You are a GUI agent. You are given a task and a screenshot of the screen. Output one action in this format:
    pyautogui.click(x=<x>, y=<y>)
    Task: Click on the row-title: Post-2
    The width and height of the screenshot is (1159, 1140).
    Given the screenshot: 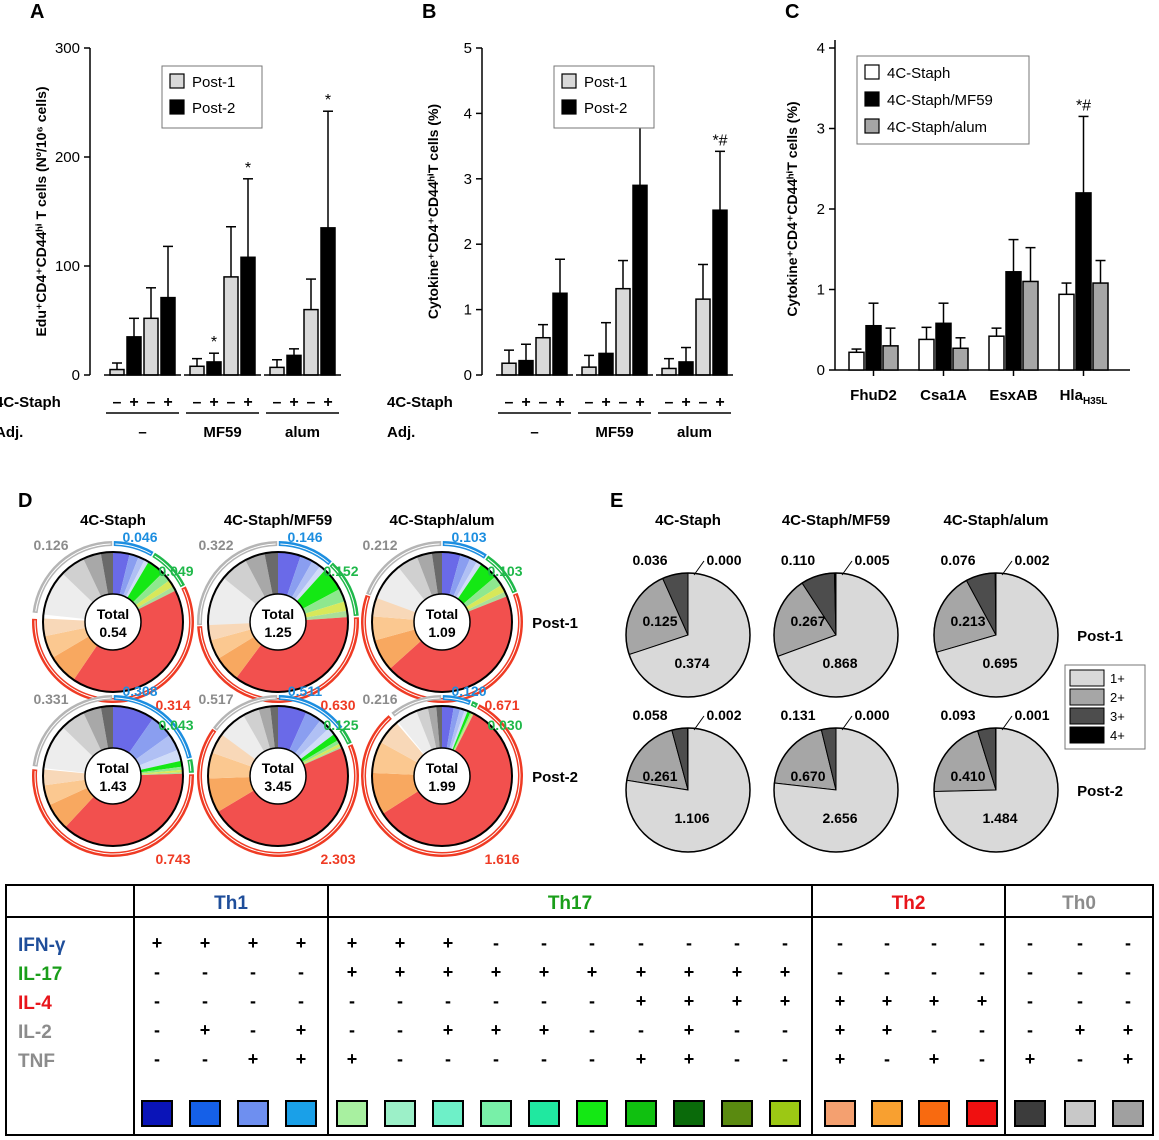 What is the action you would take?
    pyautogui.click(x=555, y=777)
    